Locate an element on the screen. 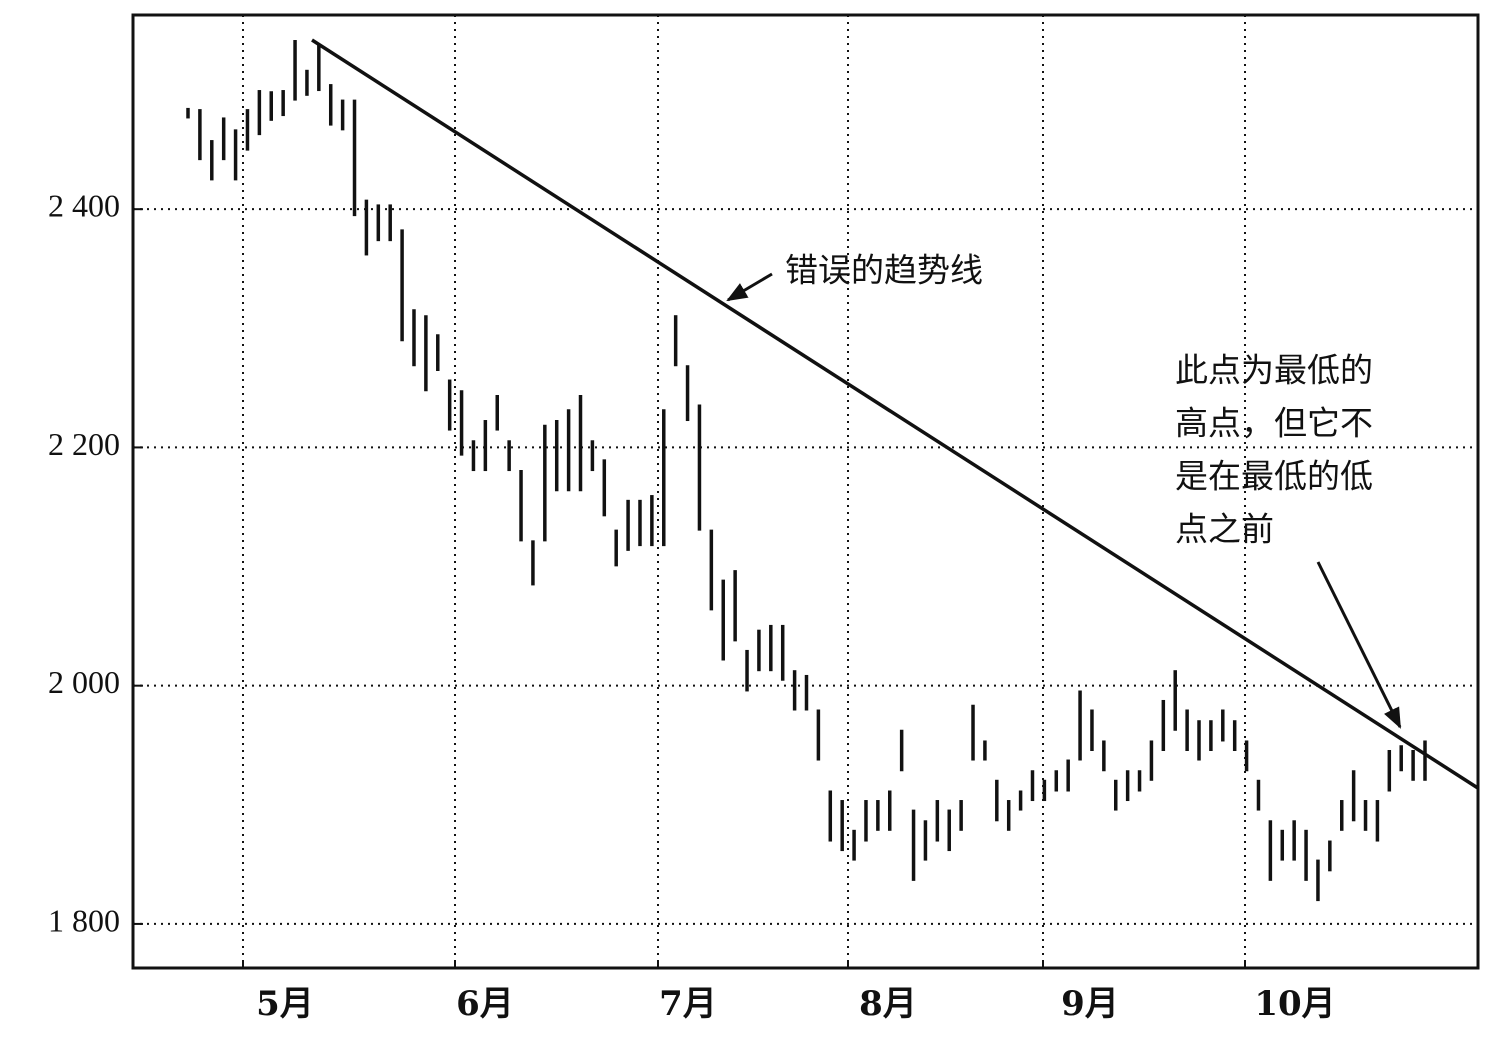  annotation: 是在最低的低 is located at coordinates (1274, 476).